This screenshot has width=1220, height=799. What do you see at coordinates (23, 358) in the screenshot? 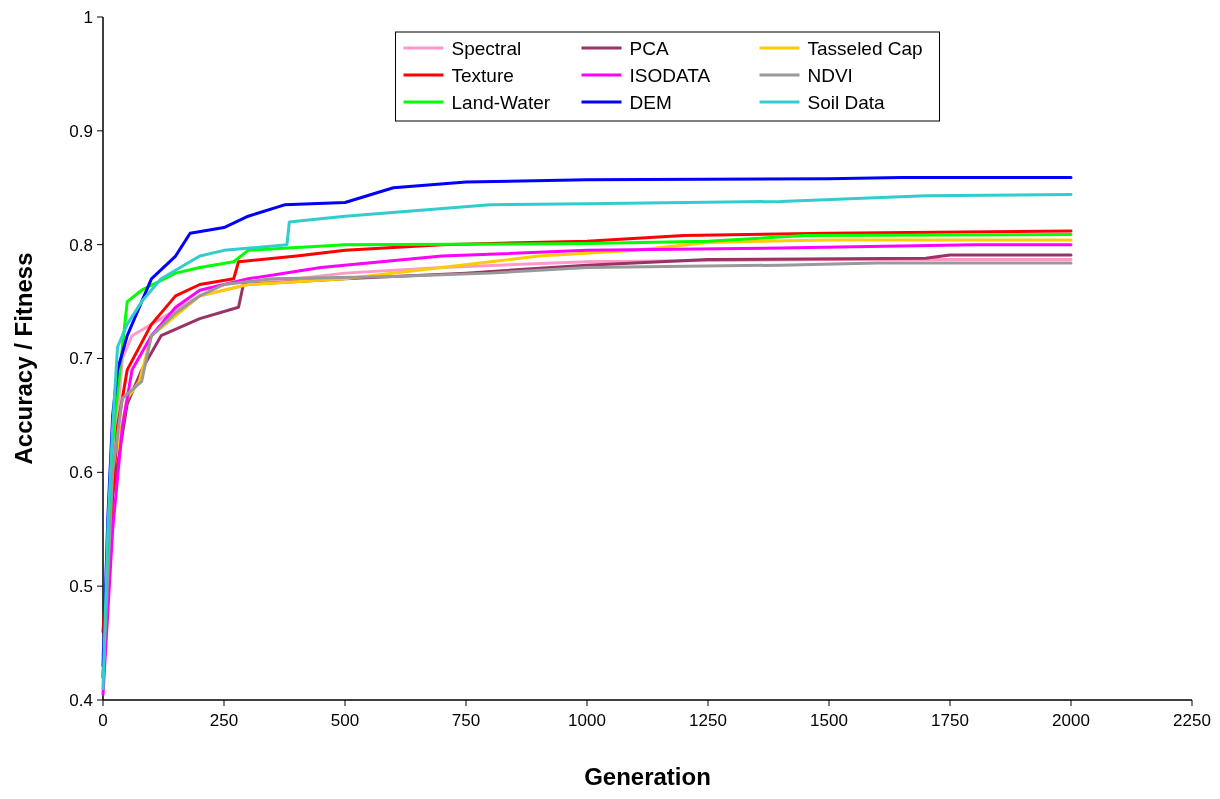
I see `y-axis-title: Accuracy / Fitness` at bounding box center [23, 358].